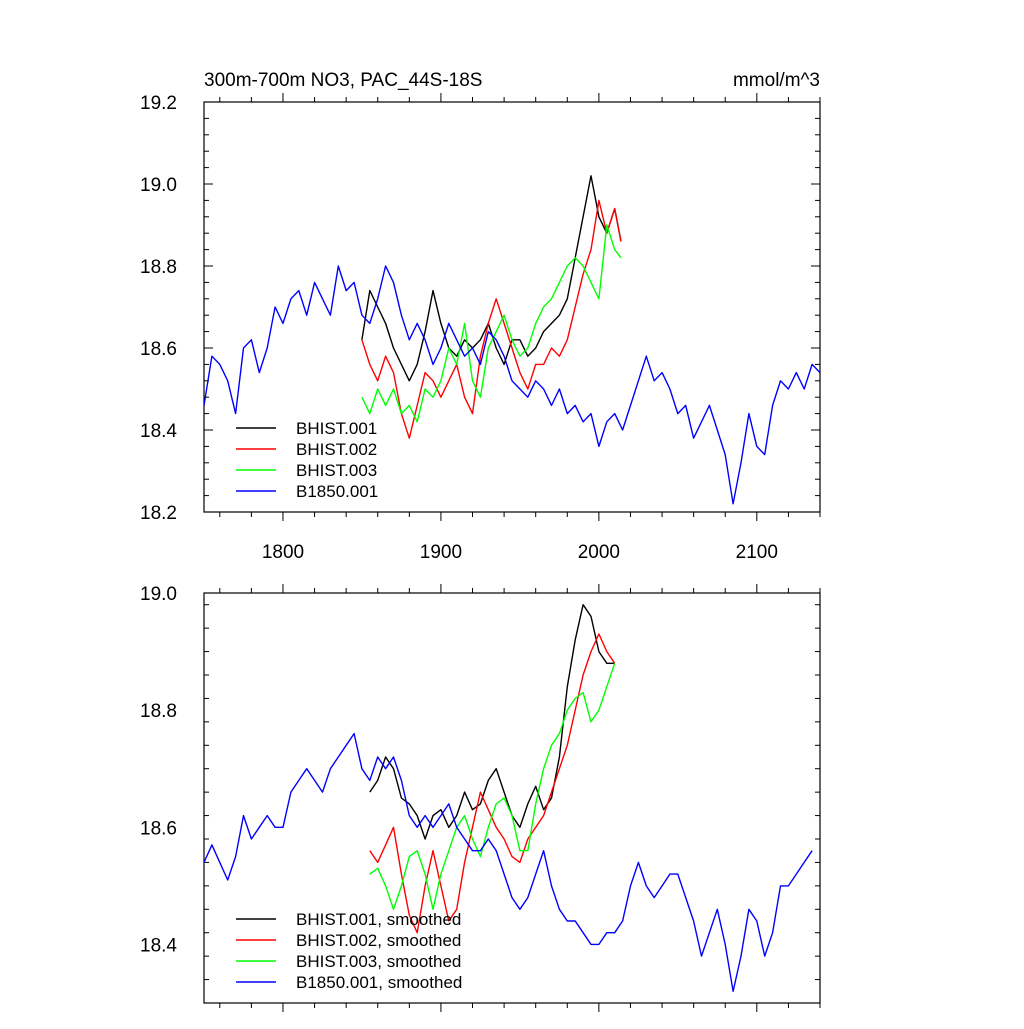 The width and height of the screenshot is (1024, 1029). I want to click on legend-label: BHIST.001, smoothed, so click(378, 919).